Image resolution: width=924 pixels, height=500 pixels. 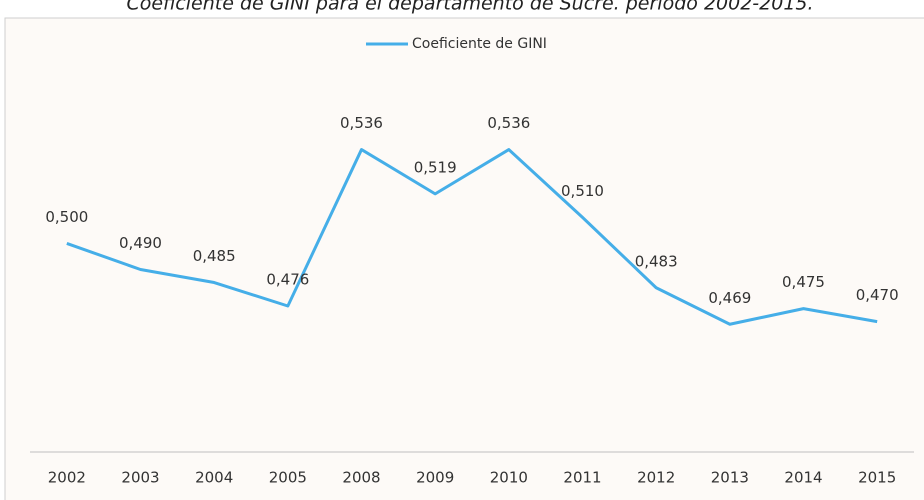 I want to click on x-tick-label: 2012, so click(x=656, y=478).